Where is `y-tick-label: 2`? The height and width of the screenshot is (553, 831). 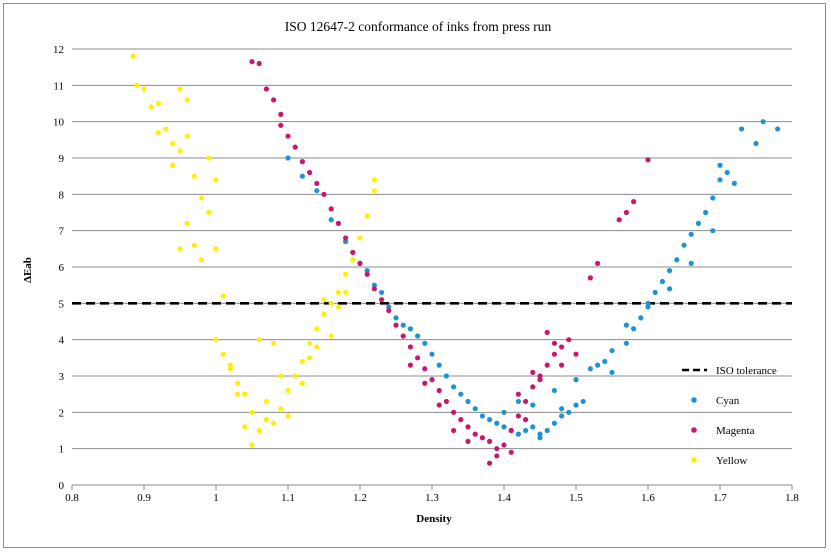
y-tick-label: 2 is located at coordinates (62, 413).